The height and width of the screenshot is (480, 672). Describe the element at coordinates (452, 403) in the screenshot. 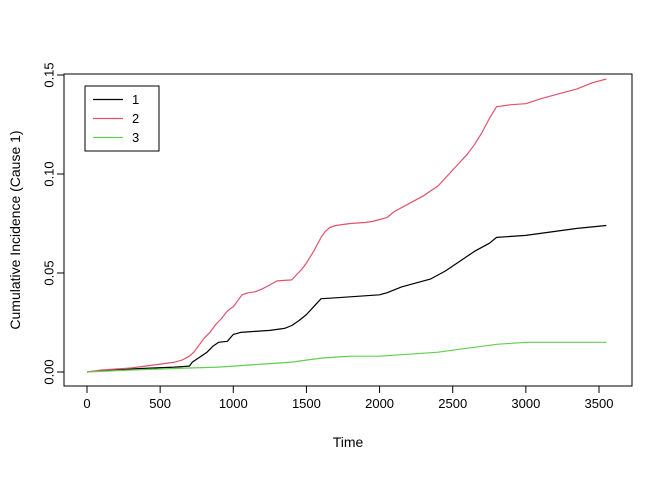

I see `x-tick-label: 2500` at that location.